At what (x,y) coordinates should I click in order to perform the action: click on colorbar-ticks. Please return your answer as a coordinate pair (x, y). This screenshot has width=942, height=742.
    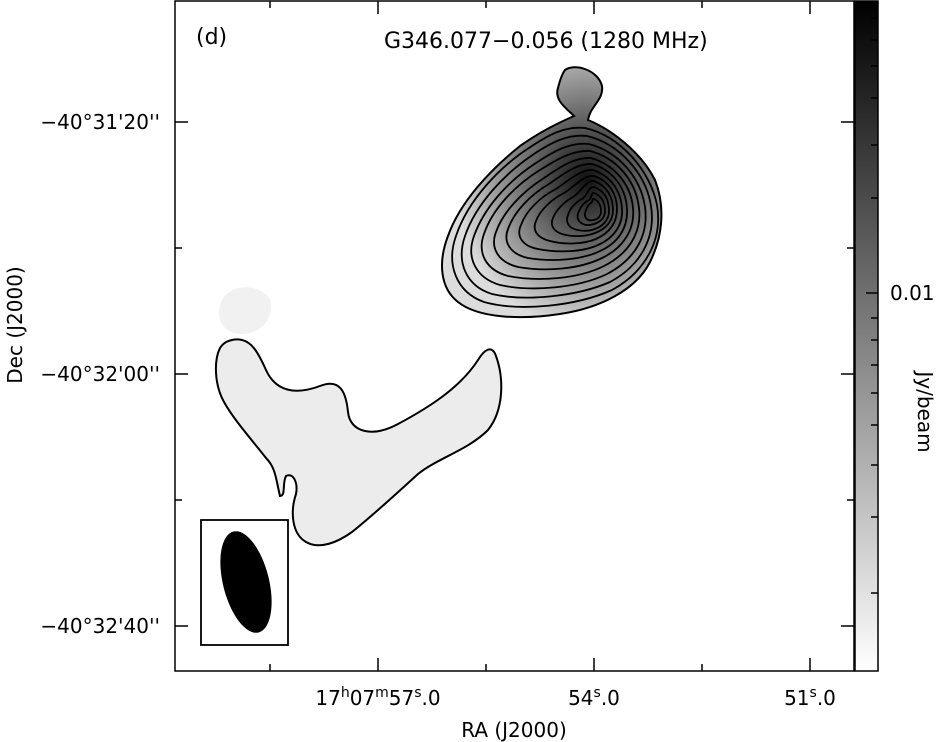
    Looking at the image, I should click on (872, 305).